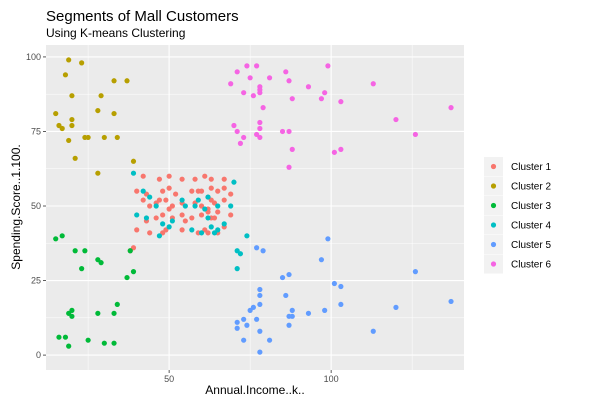  I want to click on chart-subtitle: Using K-means Clustering, so click(115, 33).